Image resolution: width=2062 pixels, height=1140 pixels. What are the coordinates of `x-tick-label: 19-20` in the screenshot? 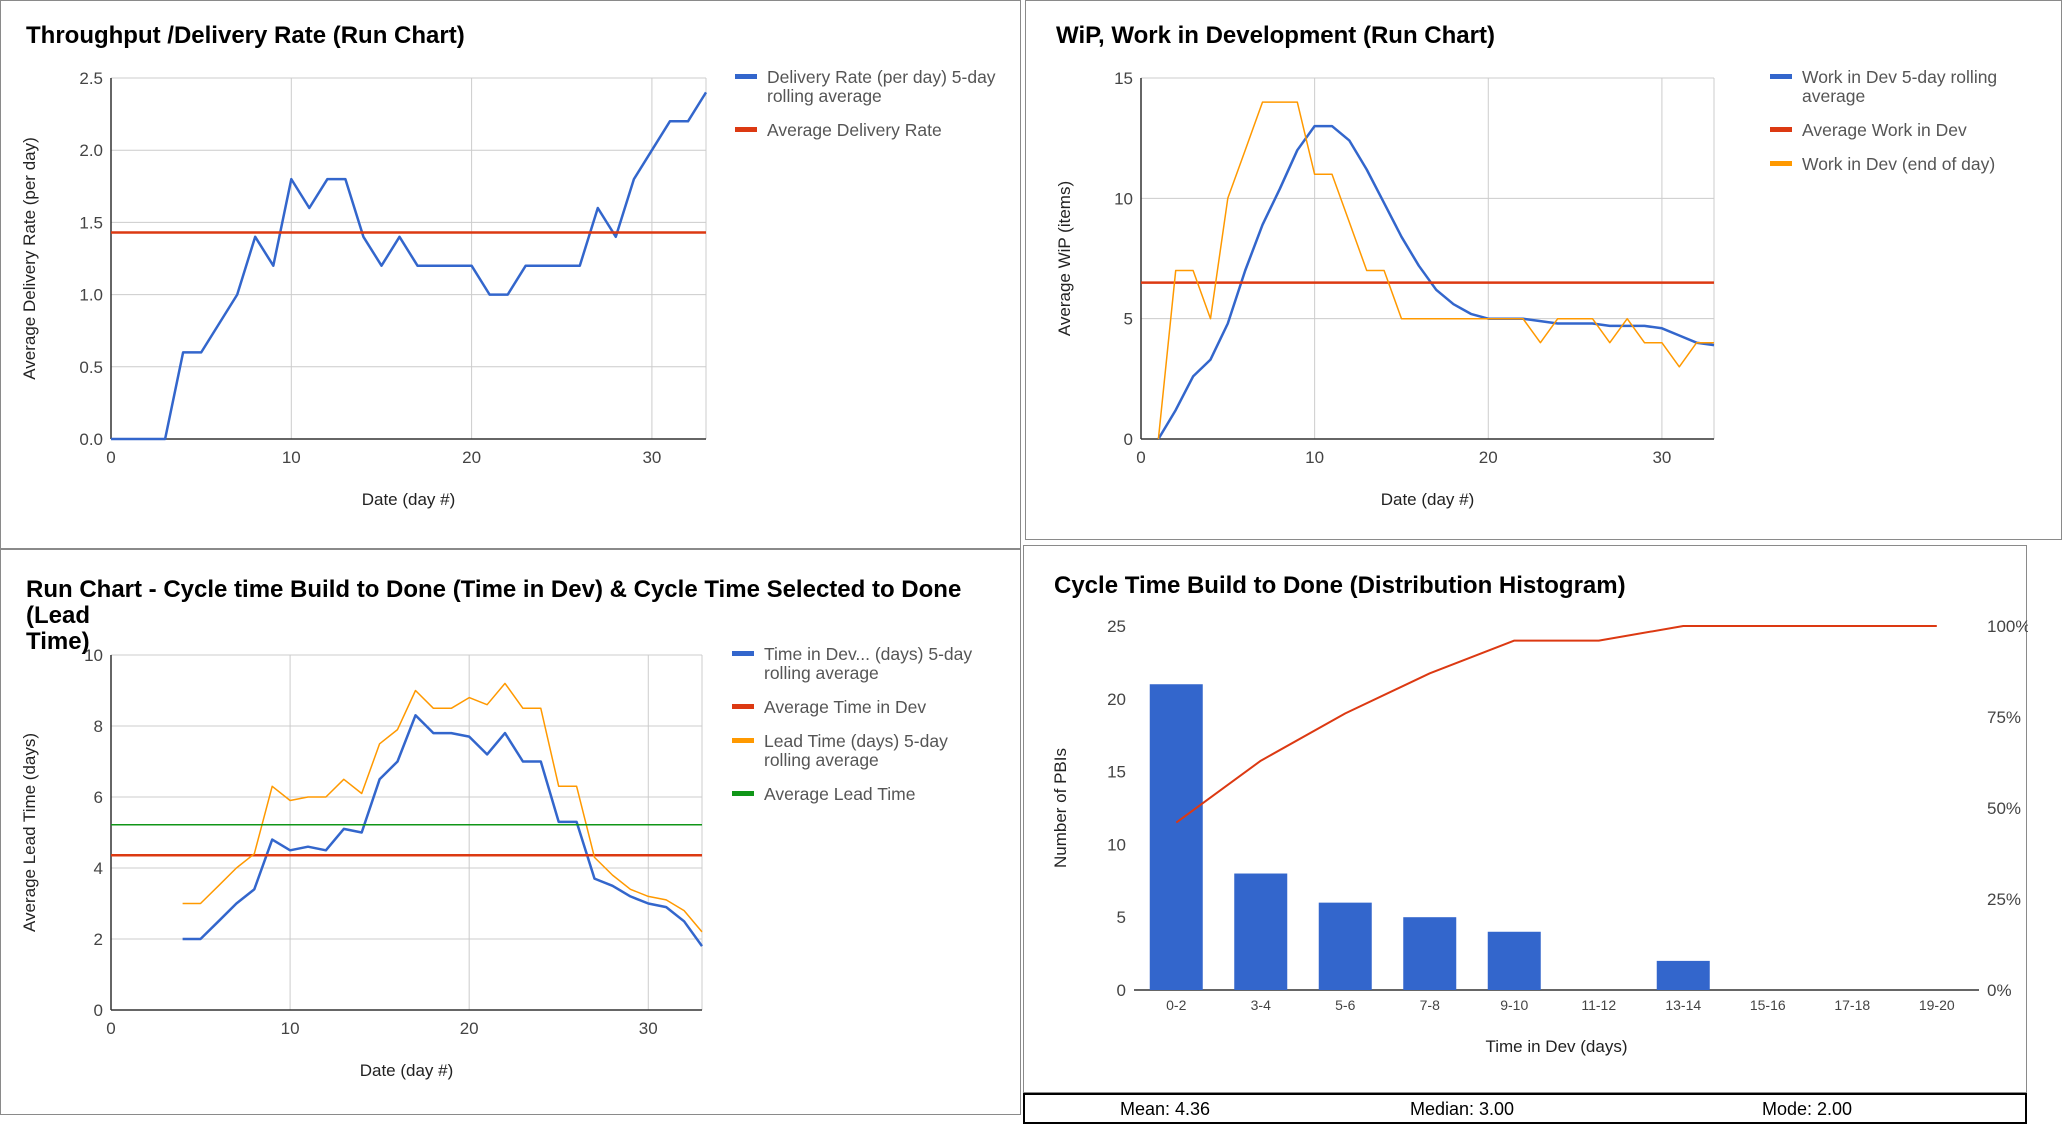 It's located at (1937, 1005).